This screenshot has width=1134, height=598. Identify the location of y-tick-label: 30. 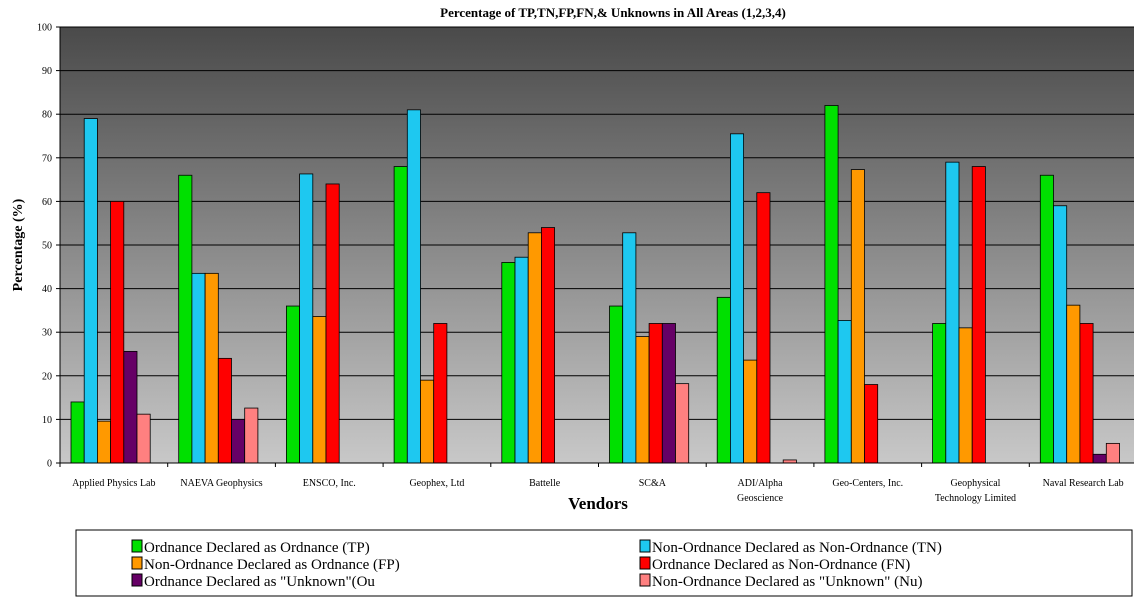
(47, 333).